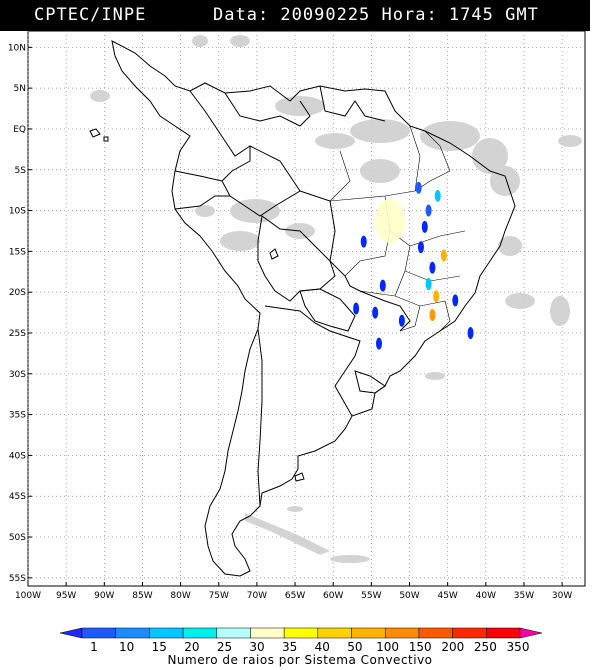  I want to click on latitude-label: EQ, so click(19, 130).